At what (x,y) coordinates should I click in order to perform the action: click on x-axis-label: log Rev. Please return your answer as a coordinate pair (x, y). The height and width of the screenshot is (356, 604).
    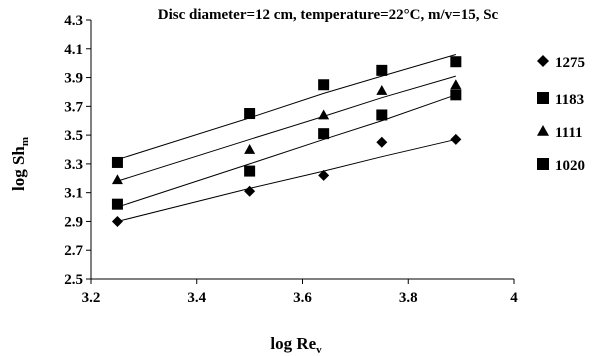
    Looking at the image, I should click on (296, 345).